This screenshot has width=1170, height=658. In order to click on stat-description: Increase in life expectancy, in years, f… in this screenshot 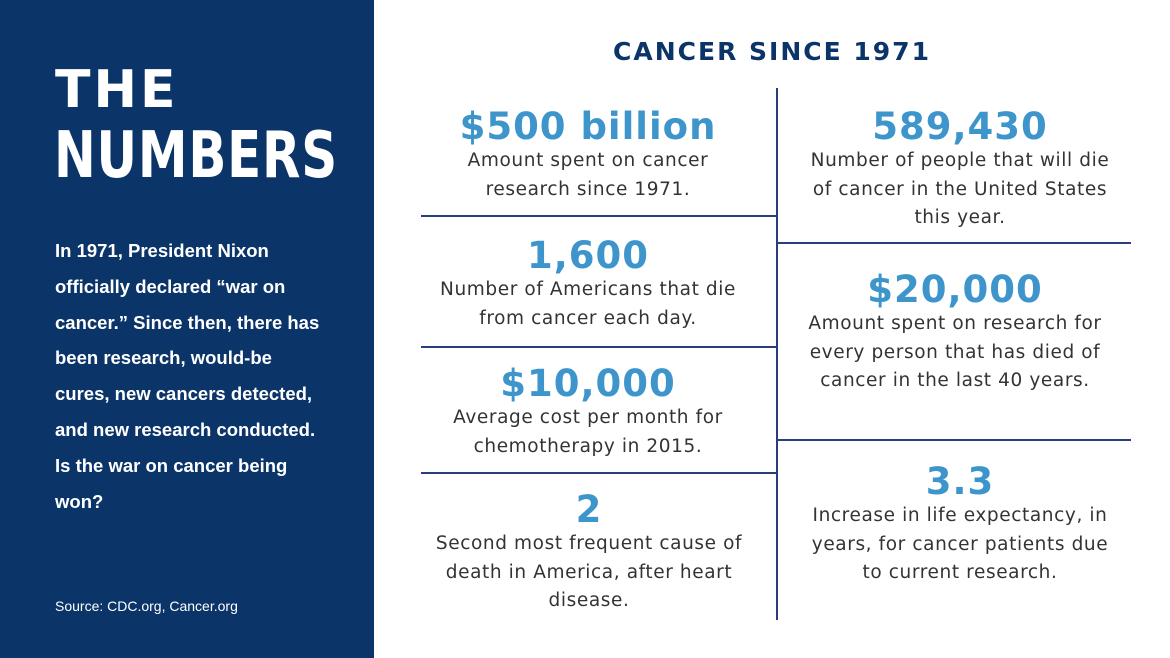, I will do `click(960, 544)`.